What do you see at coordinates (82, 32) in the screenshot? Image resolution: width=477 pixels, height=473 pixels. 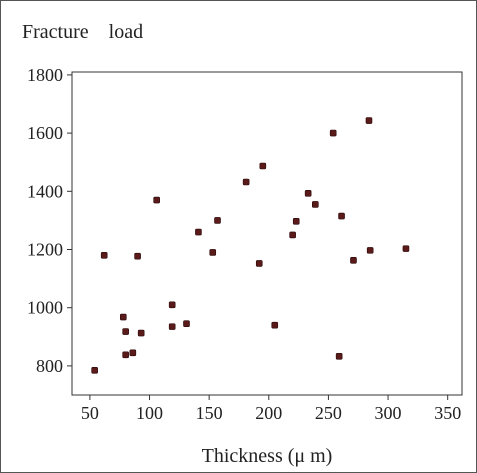 I see `chart-title: Fracture load` at bounding box center [82, 32].